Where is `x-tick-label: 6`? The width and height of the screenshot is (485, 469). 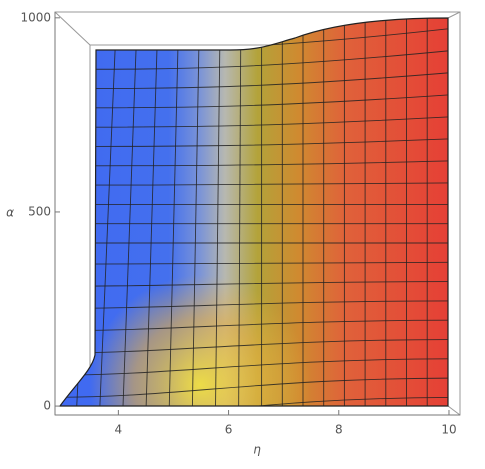
x-tick-label: 6 is located at coordinates (229, 430).